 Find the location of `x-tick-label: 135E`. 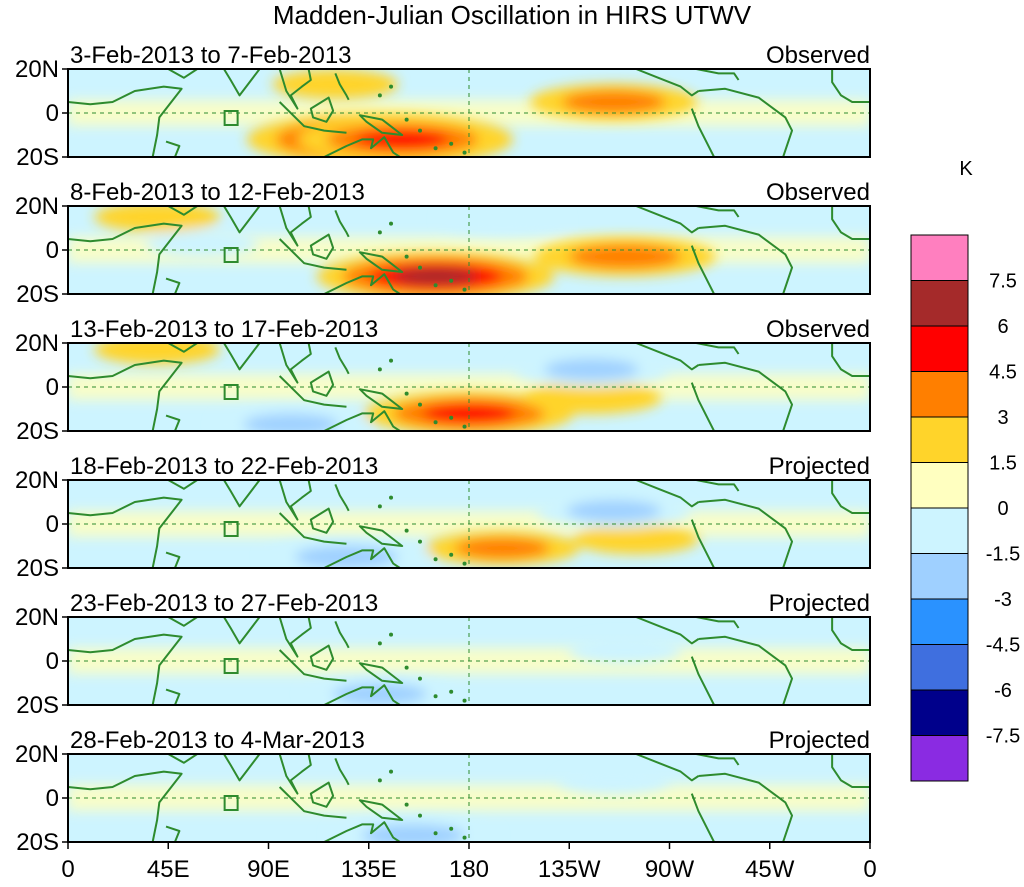

x-tick-label: 135E is located at coordinates (369, 869).